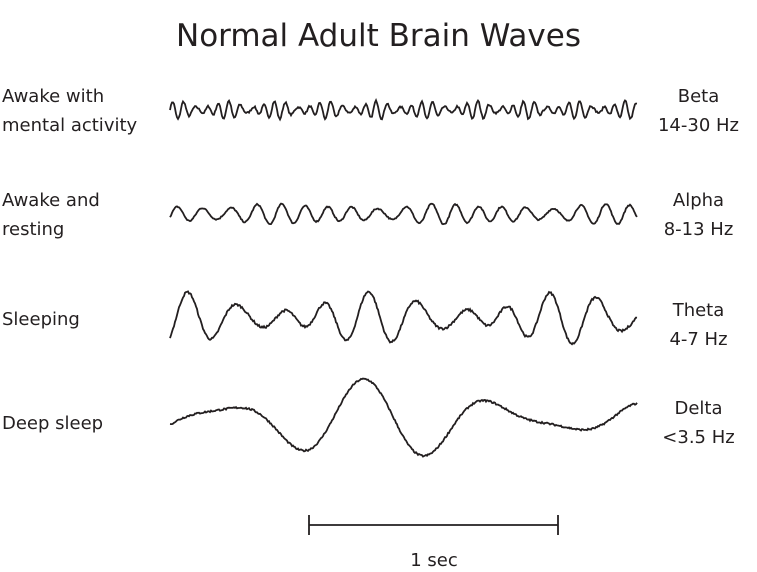 The width and height of the screenshot is (757, 572). Describe the element at coordinates (698, 111) in the screenshot. I see `band-label-beta: Beta 14-30 Hz` at that location.